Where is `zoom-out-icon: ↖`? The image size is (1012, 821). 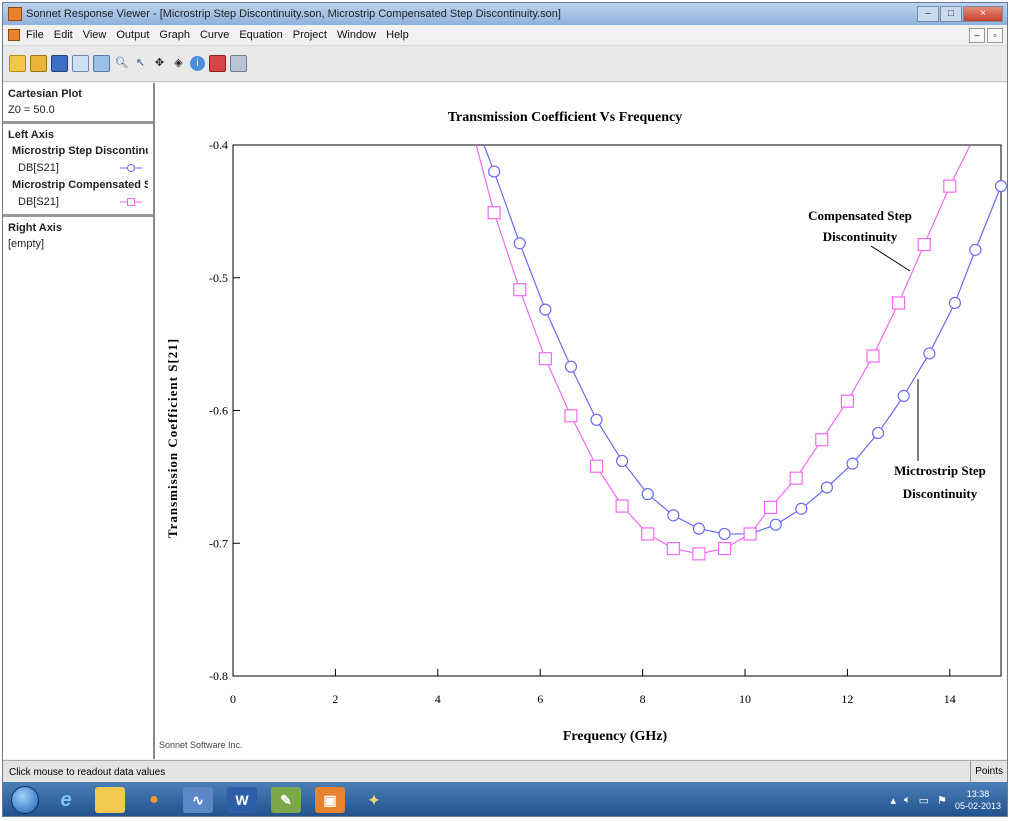 zoom-out-icon: ↖ is located at coordinates (140, 63).